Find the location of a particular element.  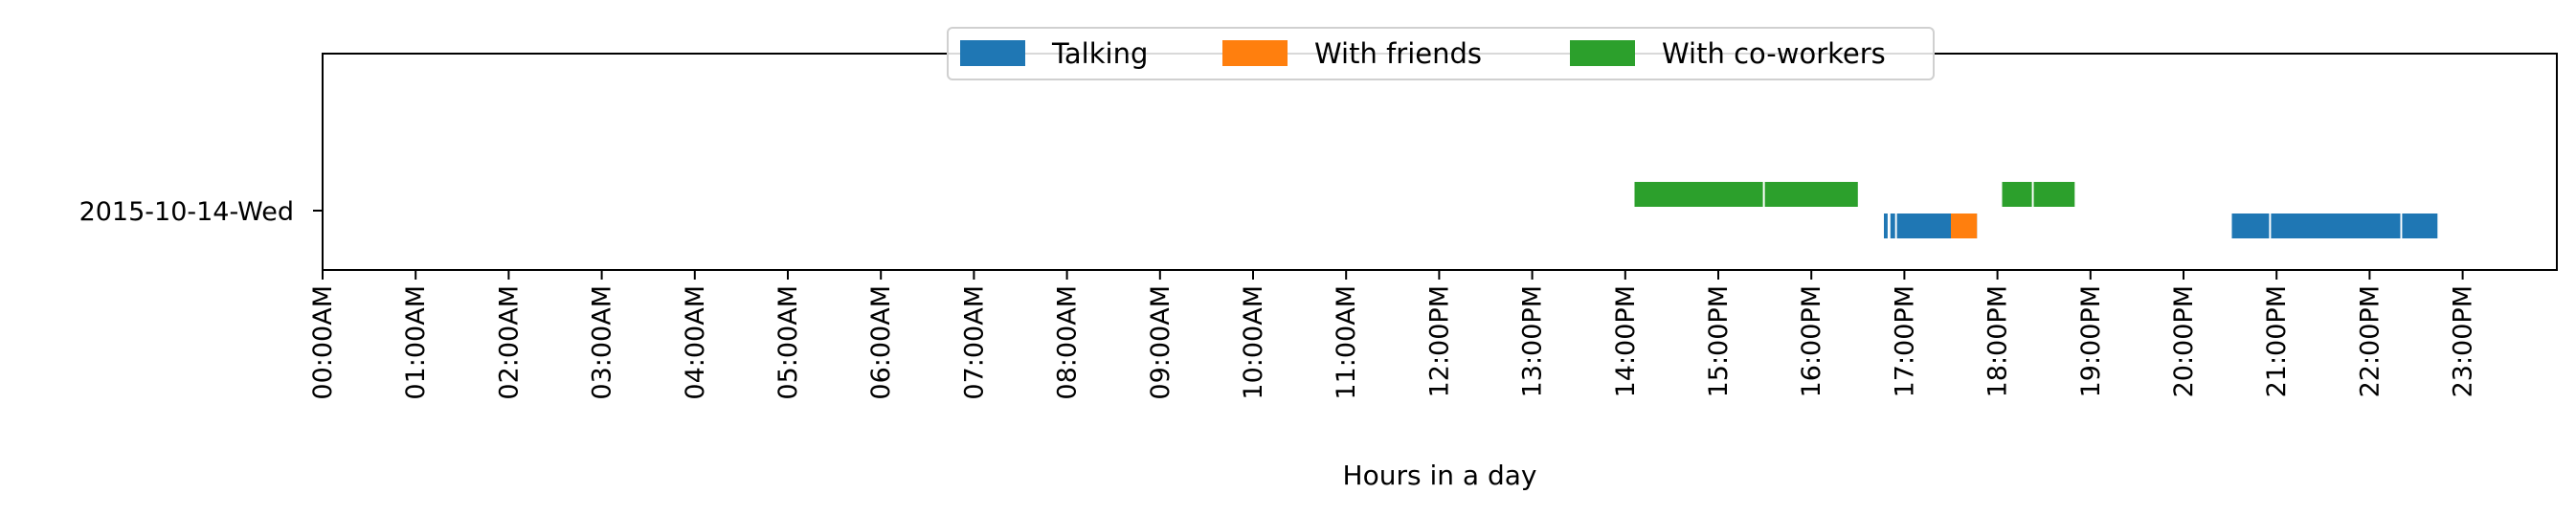

x-tick-label: 21:00PM is located at coordinates (2277, 341).